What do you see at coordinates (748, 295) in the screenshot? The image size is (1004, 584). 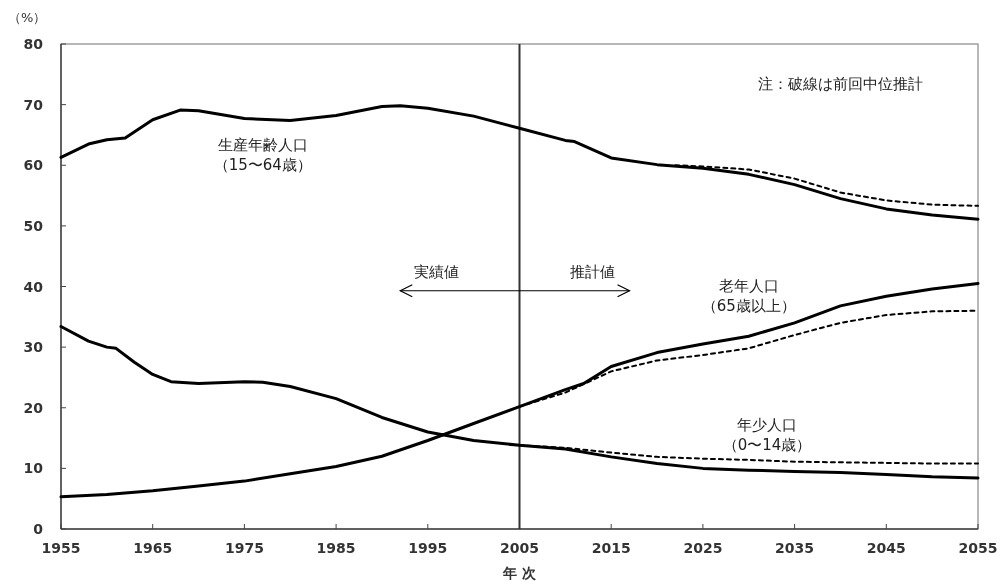 I see `series-label: 老年人口（65歳以上）` at bounding box center [748, 295].